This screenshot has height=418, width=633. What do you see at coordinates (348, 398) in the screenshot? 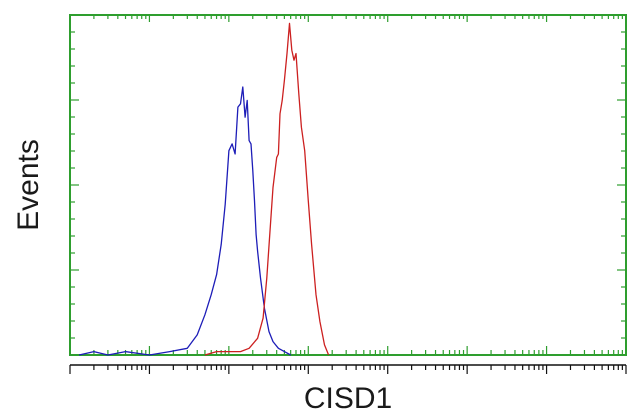
I see `x-axis-label: CISD1` at bounding box center [348, 398].